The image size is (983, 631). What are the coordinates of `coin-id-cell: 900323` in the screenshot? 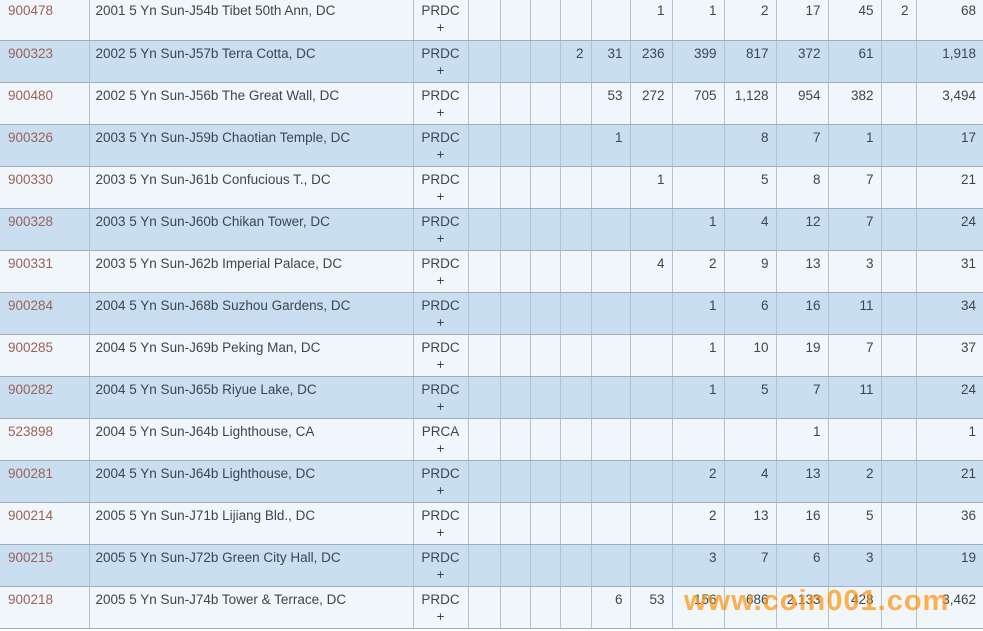 It's located at (45, 61).